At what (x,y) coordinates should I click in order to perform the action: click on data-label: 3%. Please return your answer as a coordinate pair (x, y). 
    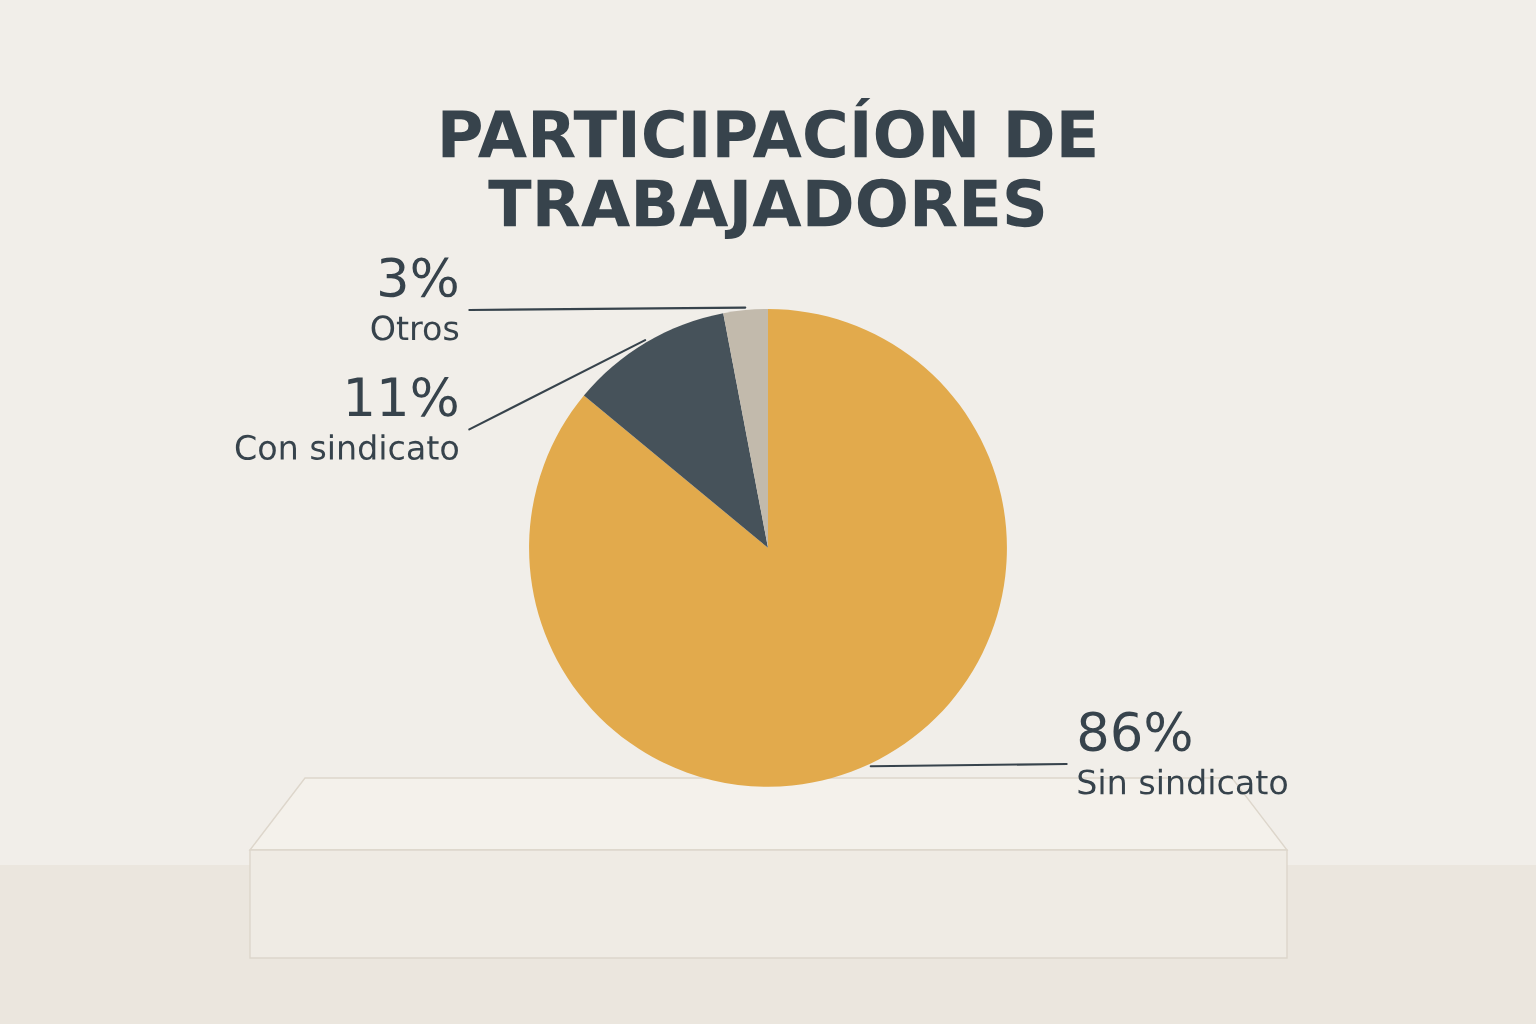
    Looking at the image, I should click on (418, 277).